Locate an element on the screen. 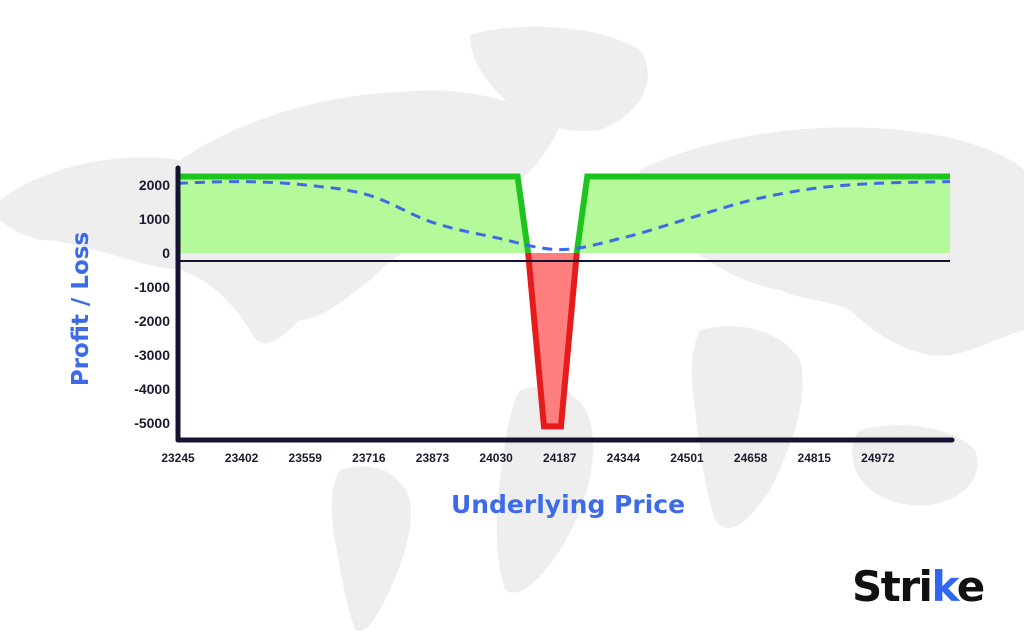 This screenshot has height=640, width=1024. logo-text: Strike is located at coordinates (918, 586).